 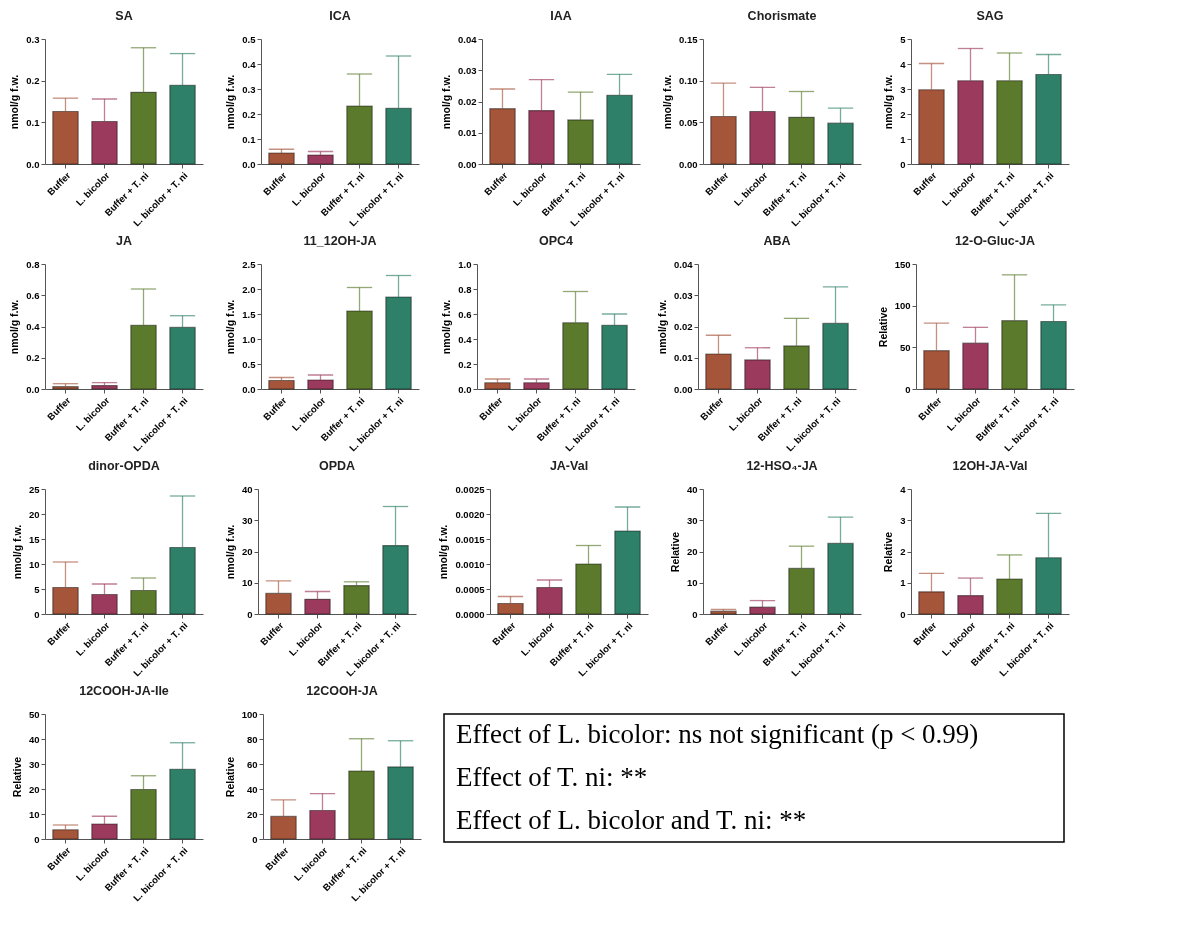 What do you see at coordinates (556, 240) in the screenshot?
I see `chart-title: OPC4` at bounding box center [556, 240].